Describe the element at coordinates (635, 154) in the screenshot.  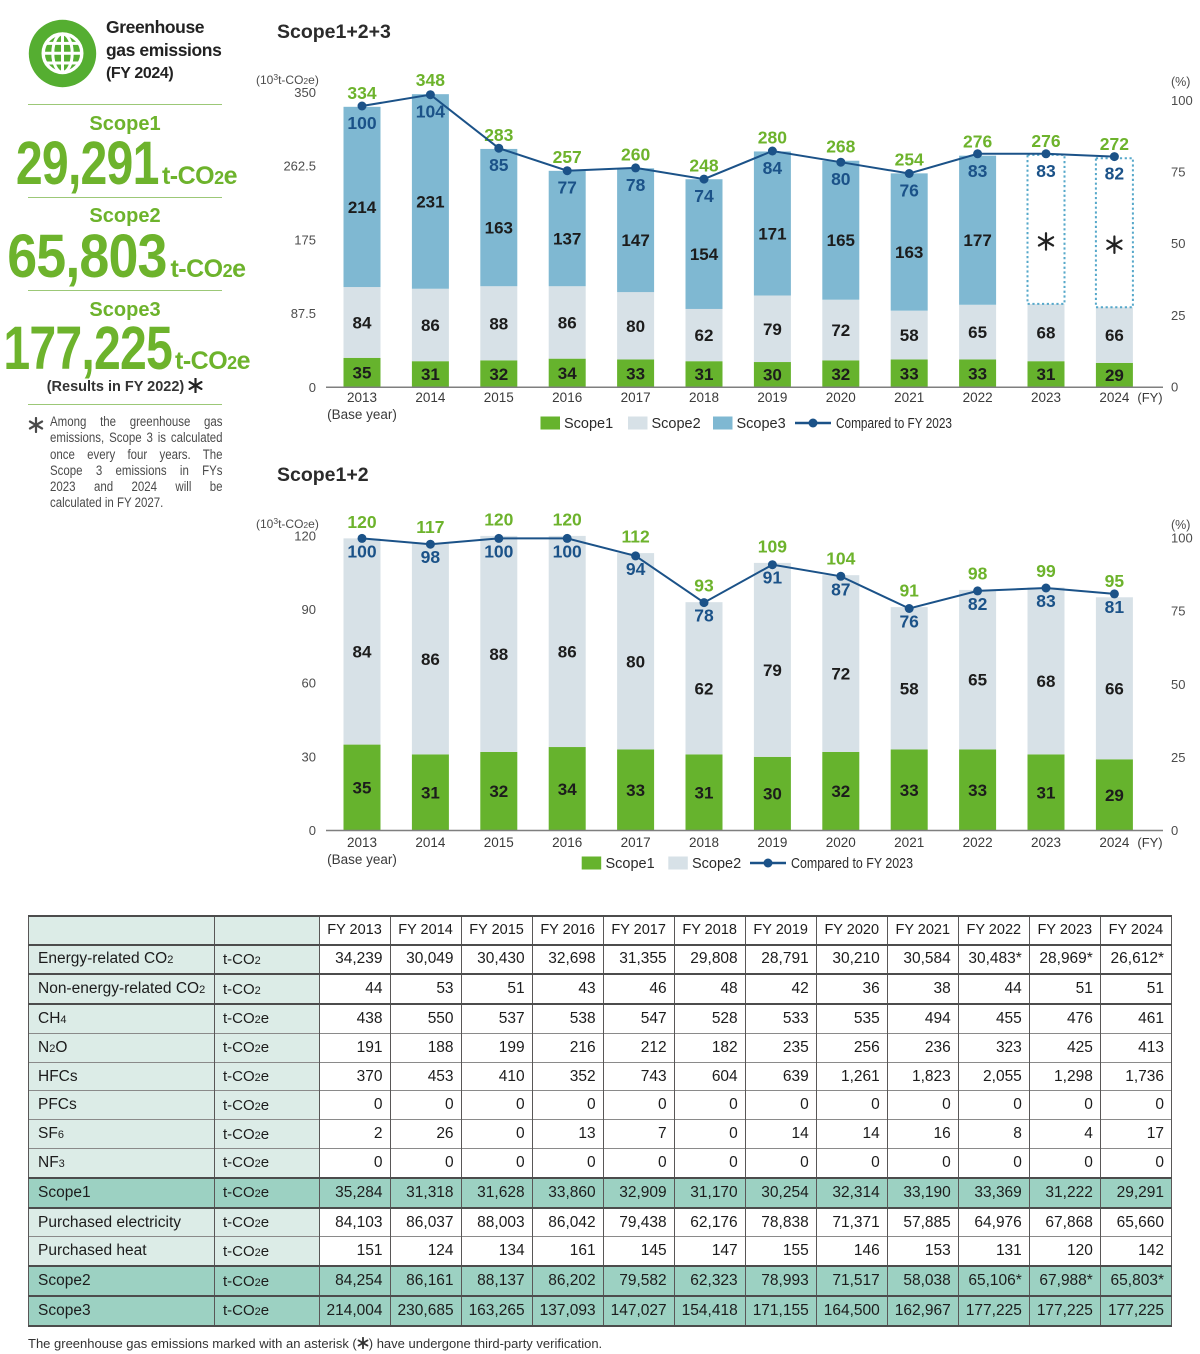
I see `svg-text: 260` at that location.